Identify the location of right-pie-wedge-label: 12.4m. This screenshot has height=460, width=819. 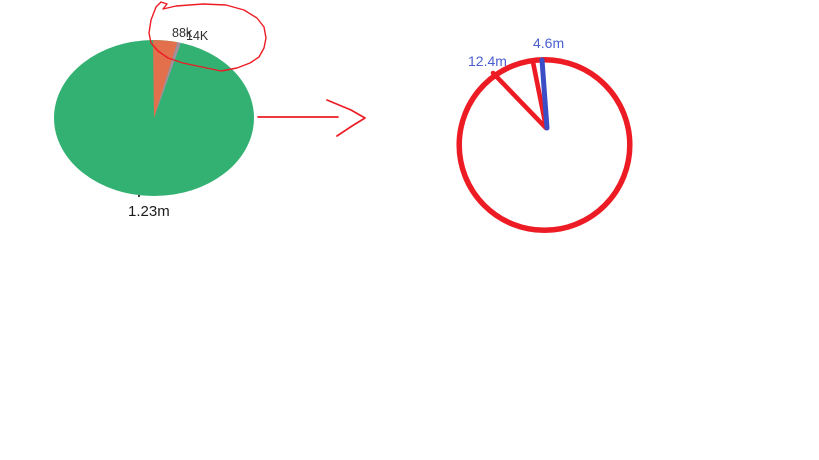
(487, 61).